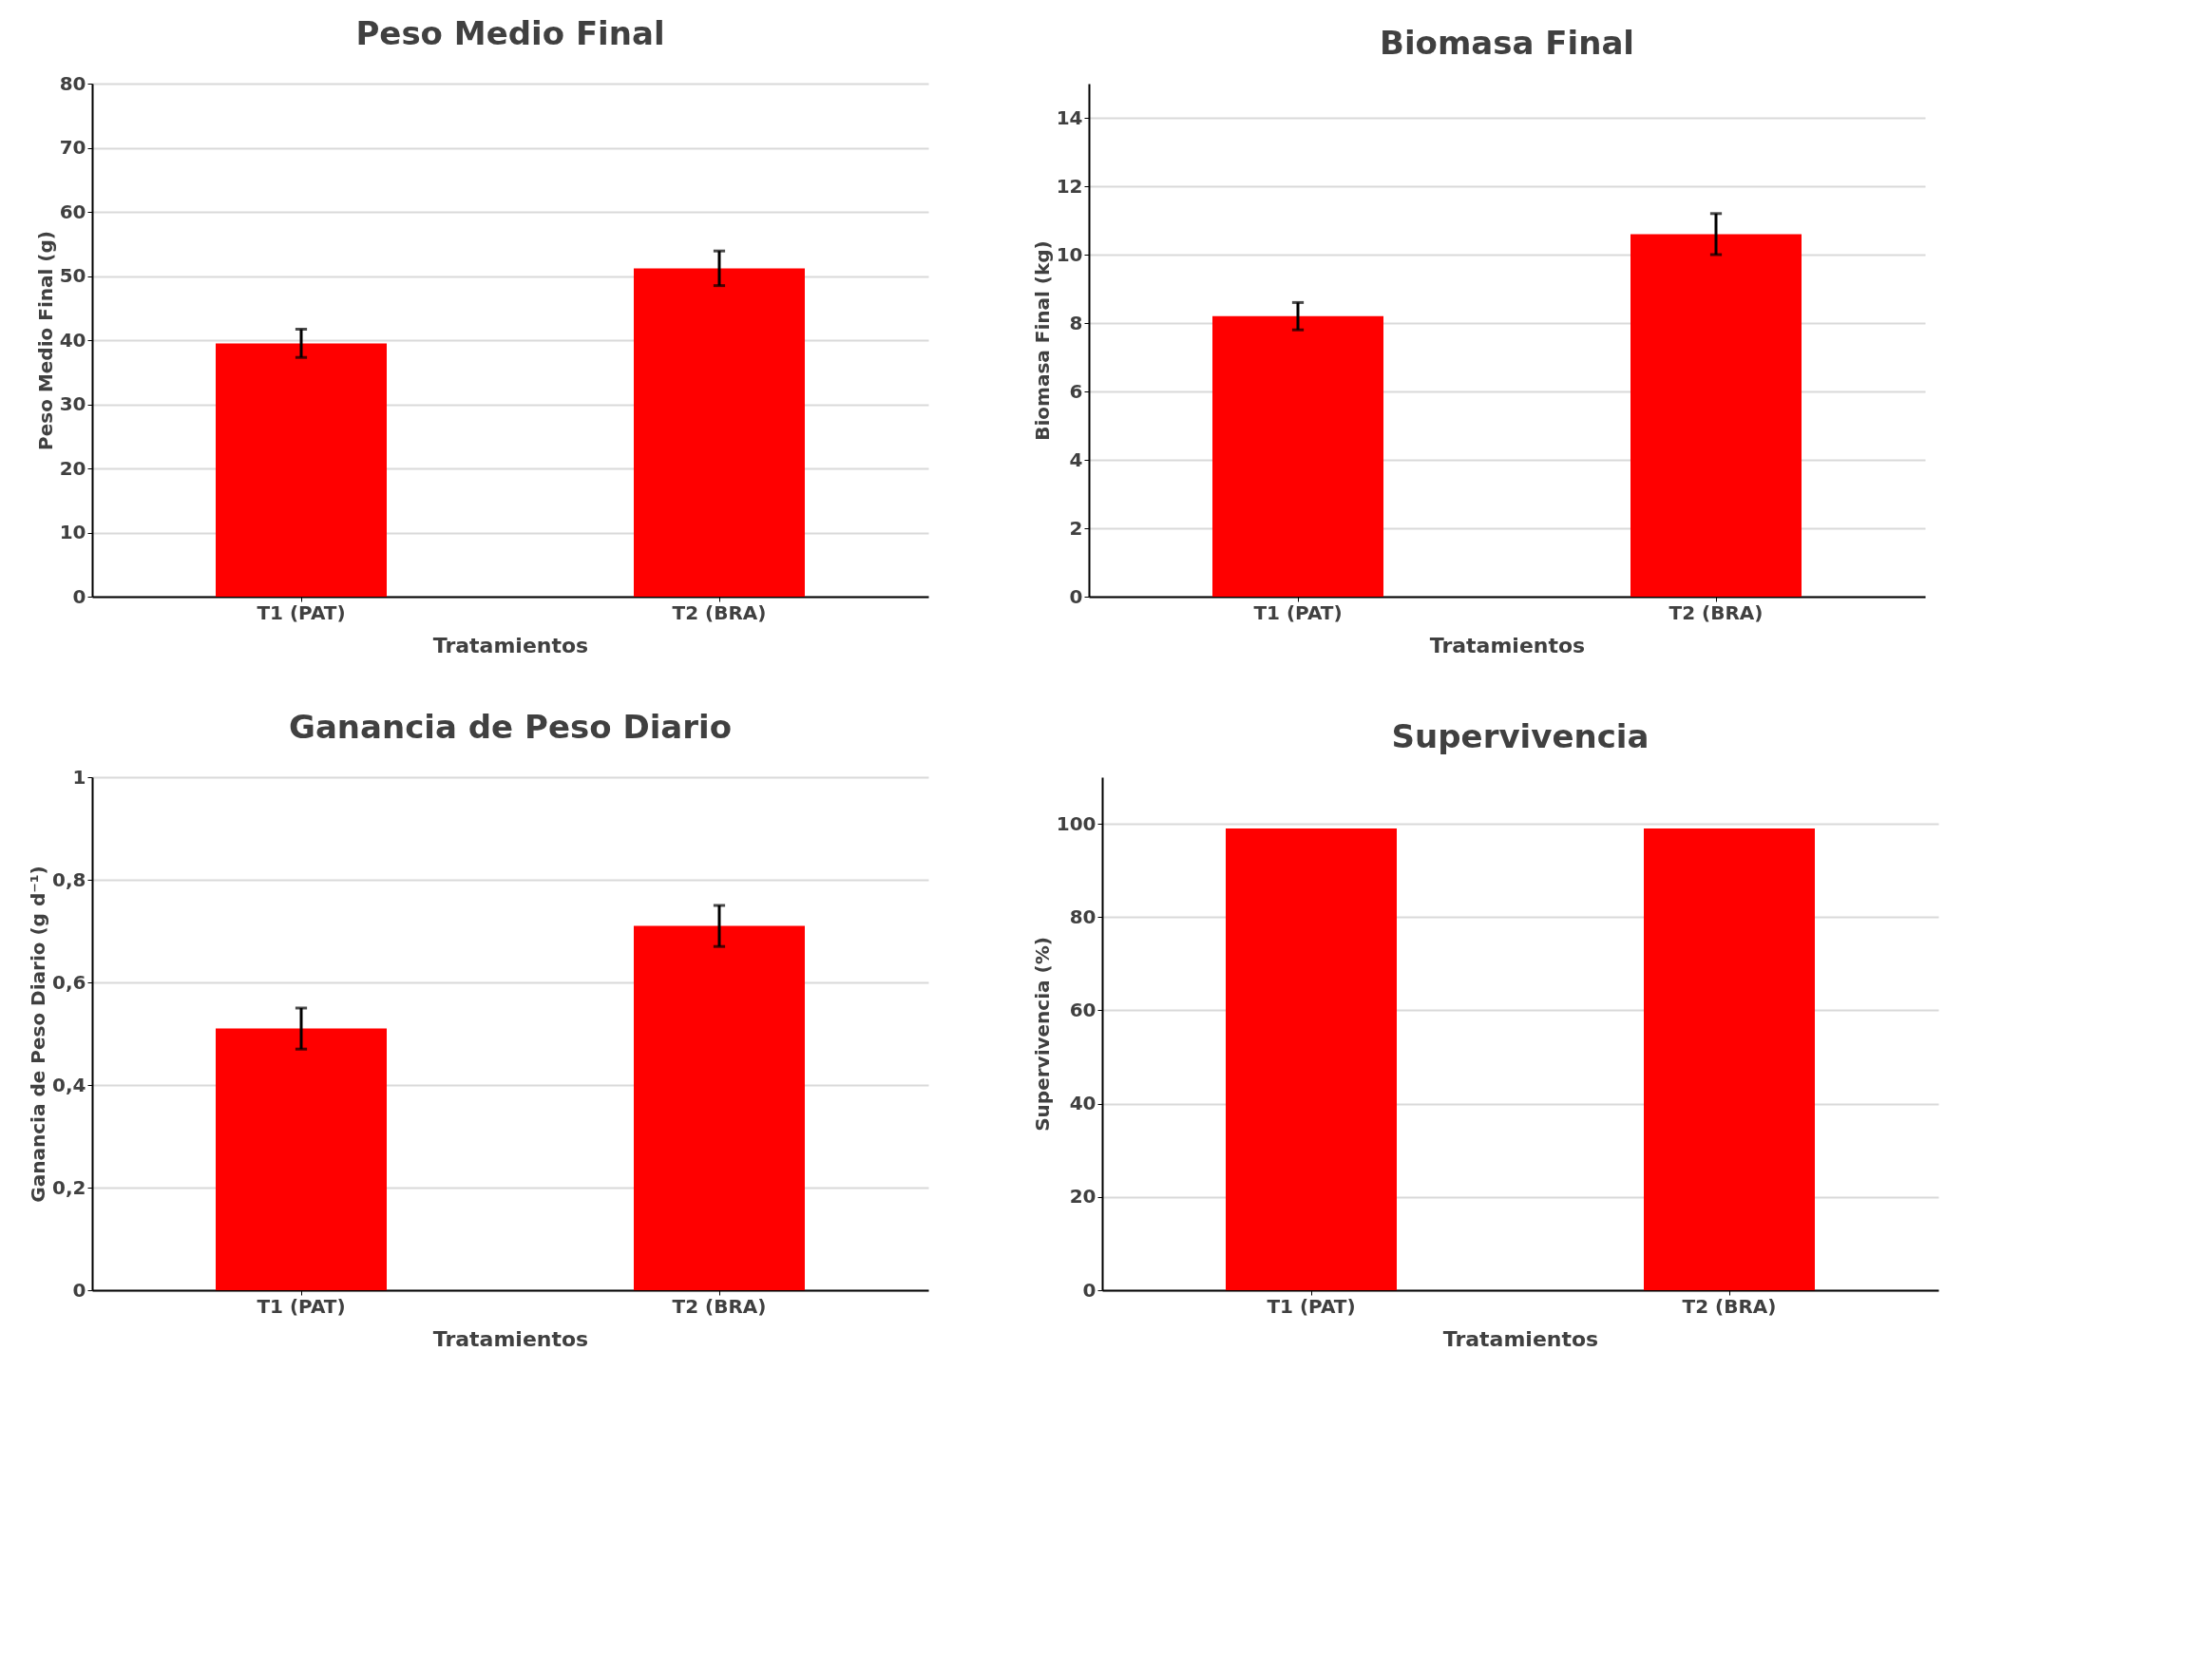 The height and width of the screenshot is (1656, 2212). I want to click on y-tick-label: 2, so click(1076, 528).